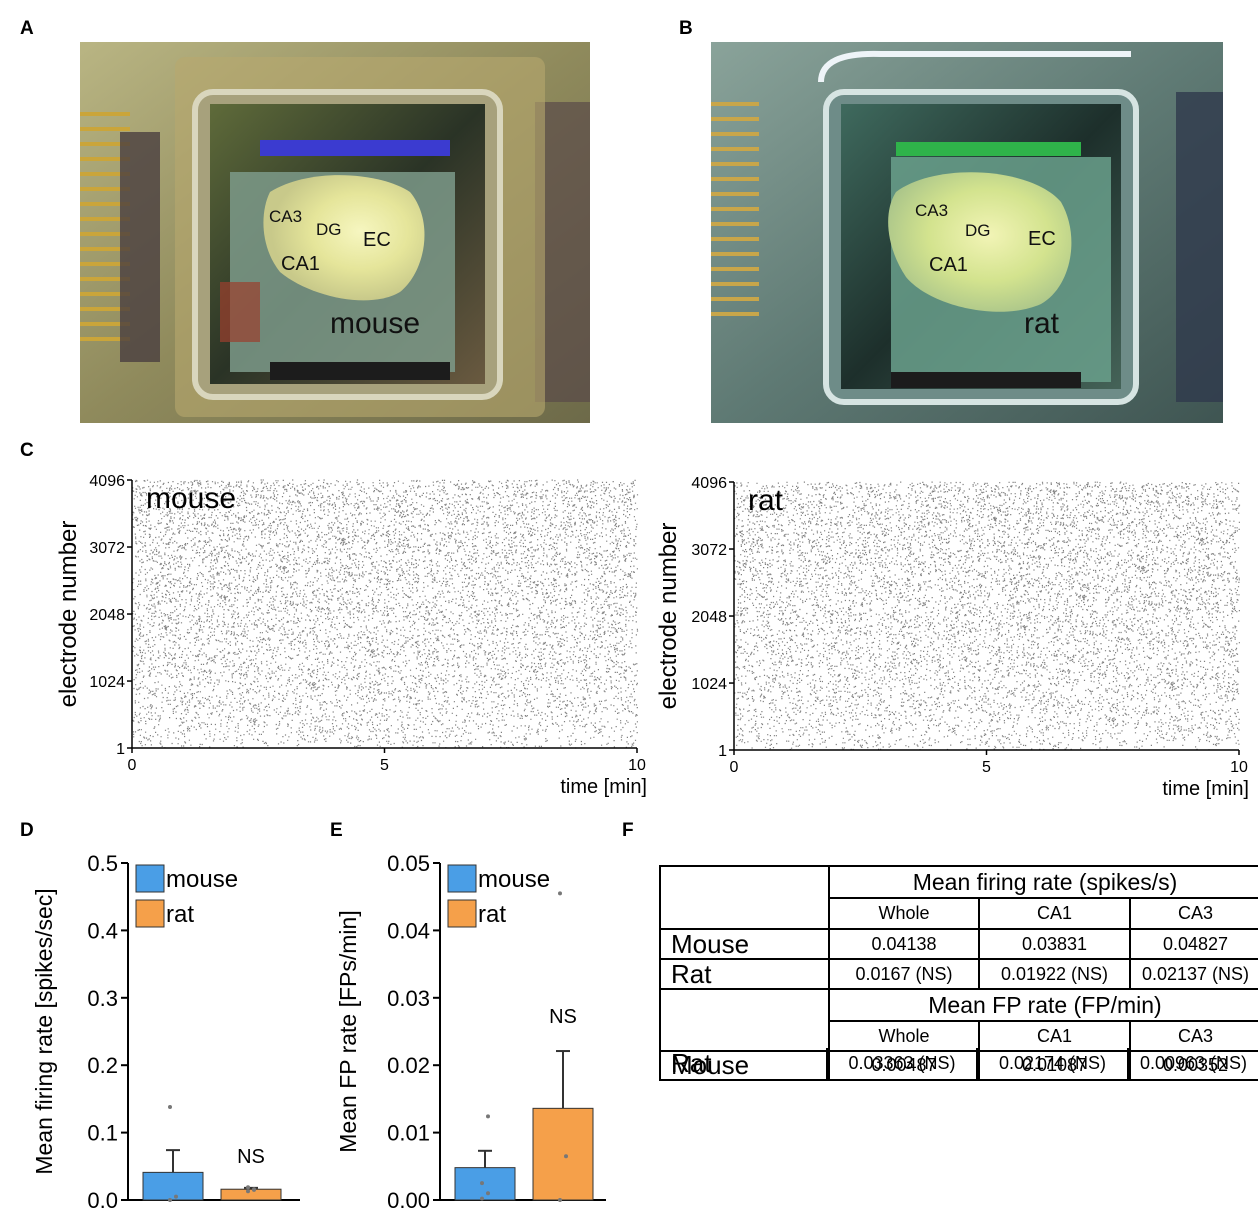  What do you see at coordinates (408, 1065) in the screenshot?
I see `y-tick-label: 0.02` at bounding box center [408, 1065].